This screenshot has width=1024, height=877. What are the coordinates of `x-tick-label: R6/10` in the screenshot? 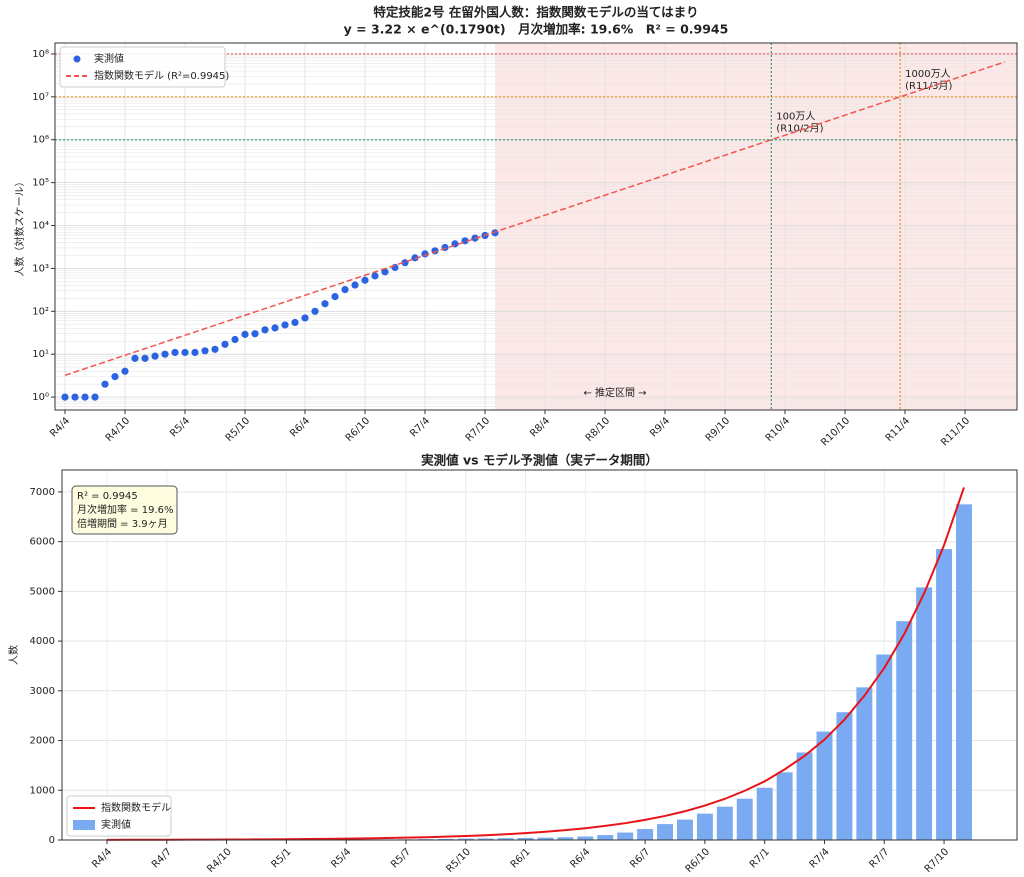 It's located at (358, 429).